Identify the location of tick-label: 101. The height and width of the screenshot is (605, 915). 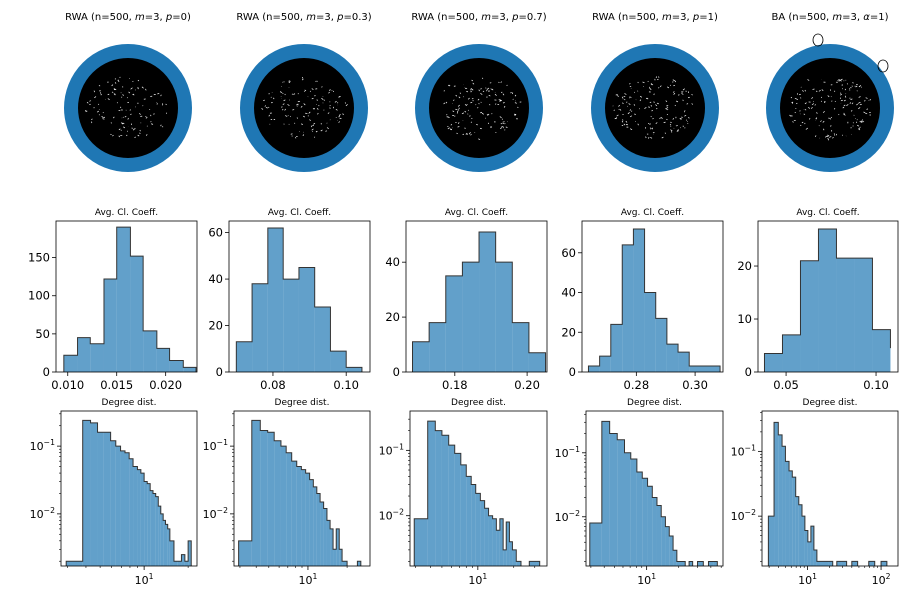
(307, 579).